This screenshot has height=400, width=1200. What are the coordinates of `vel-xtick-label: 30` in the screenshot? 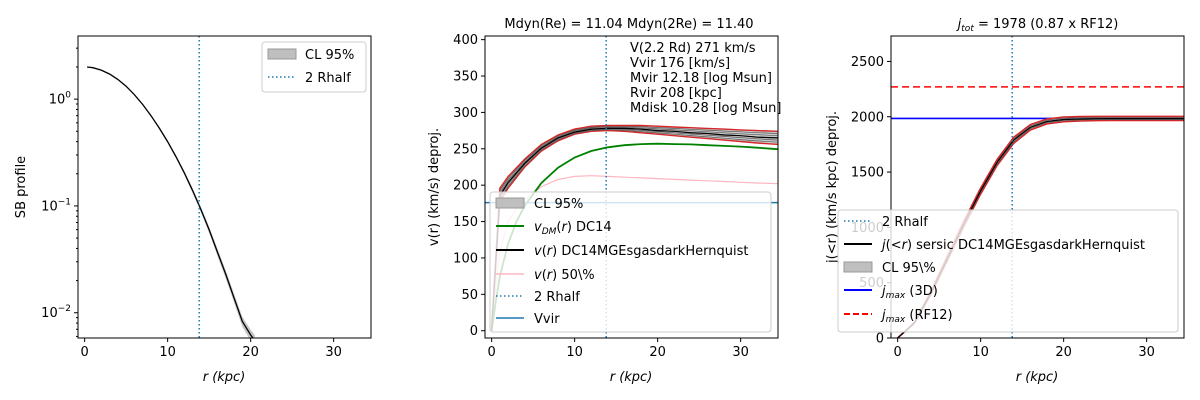 It's located at (740, 352).